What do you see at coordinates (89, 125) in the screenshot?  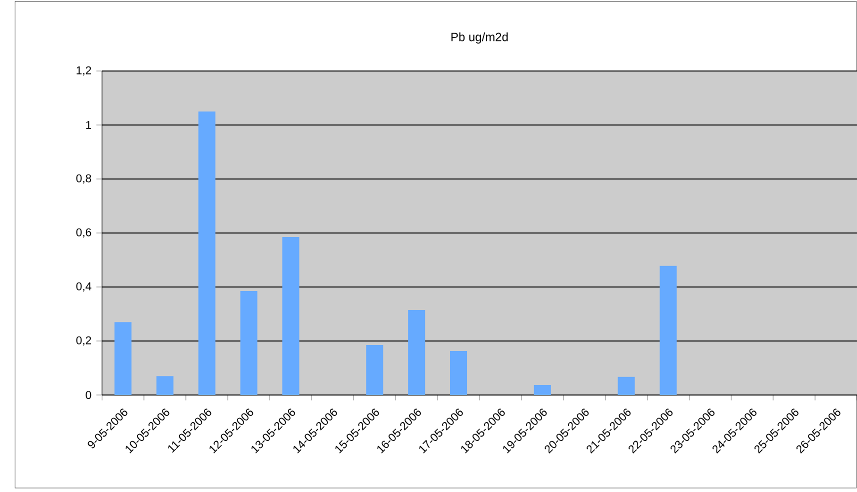 I see `y-tick-label: 1` at bounding box center [89, 125].